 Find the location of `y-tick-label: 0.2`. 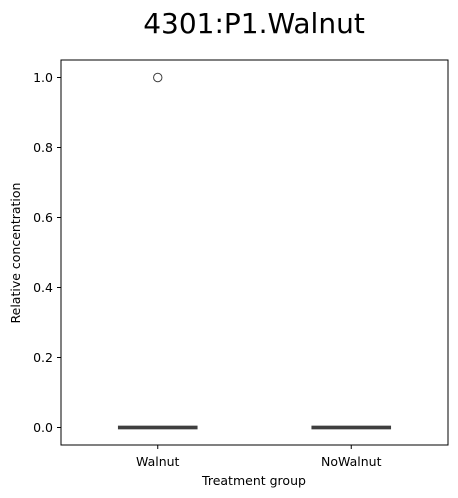

y-tick-label: 0.2 is located at coordinates (43, 357).